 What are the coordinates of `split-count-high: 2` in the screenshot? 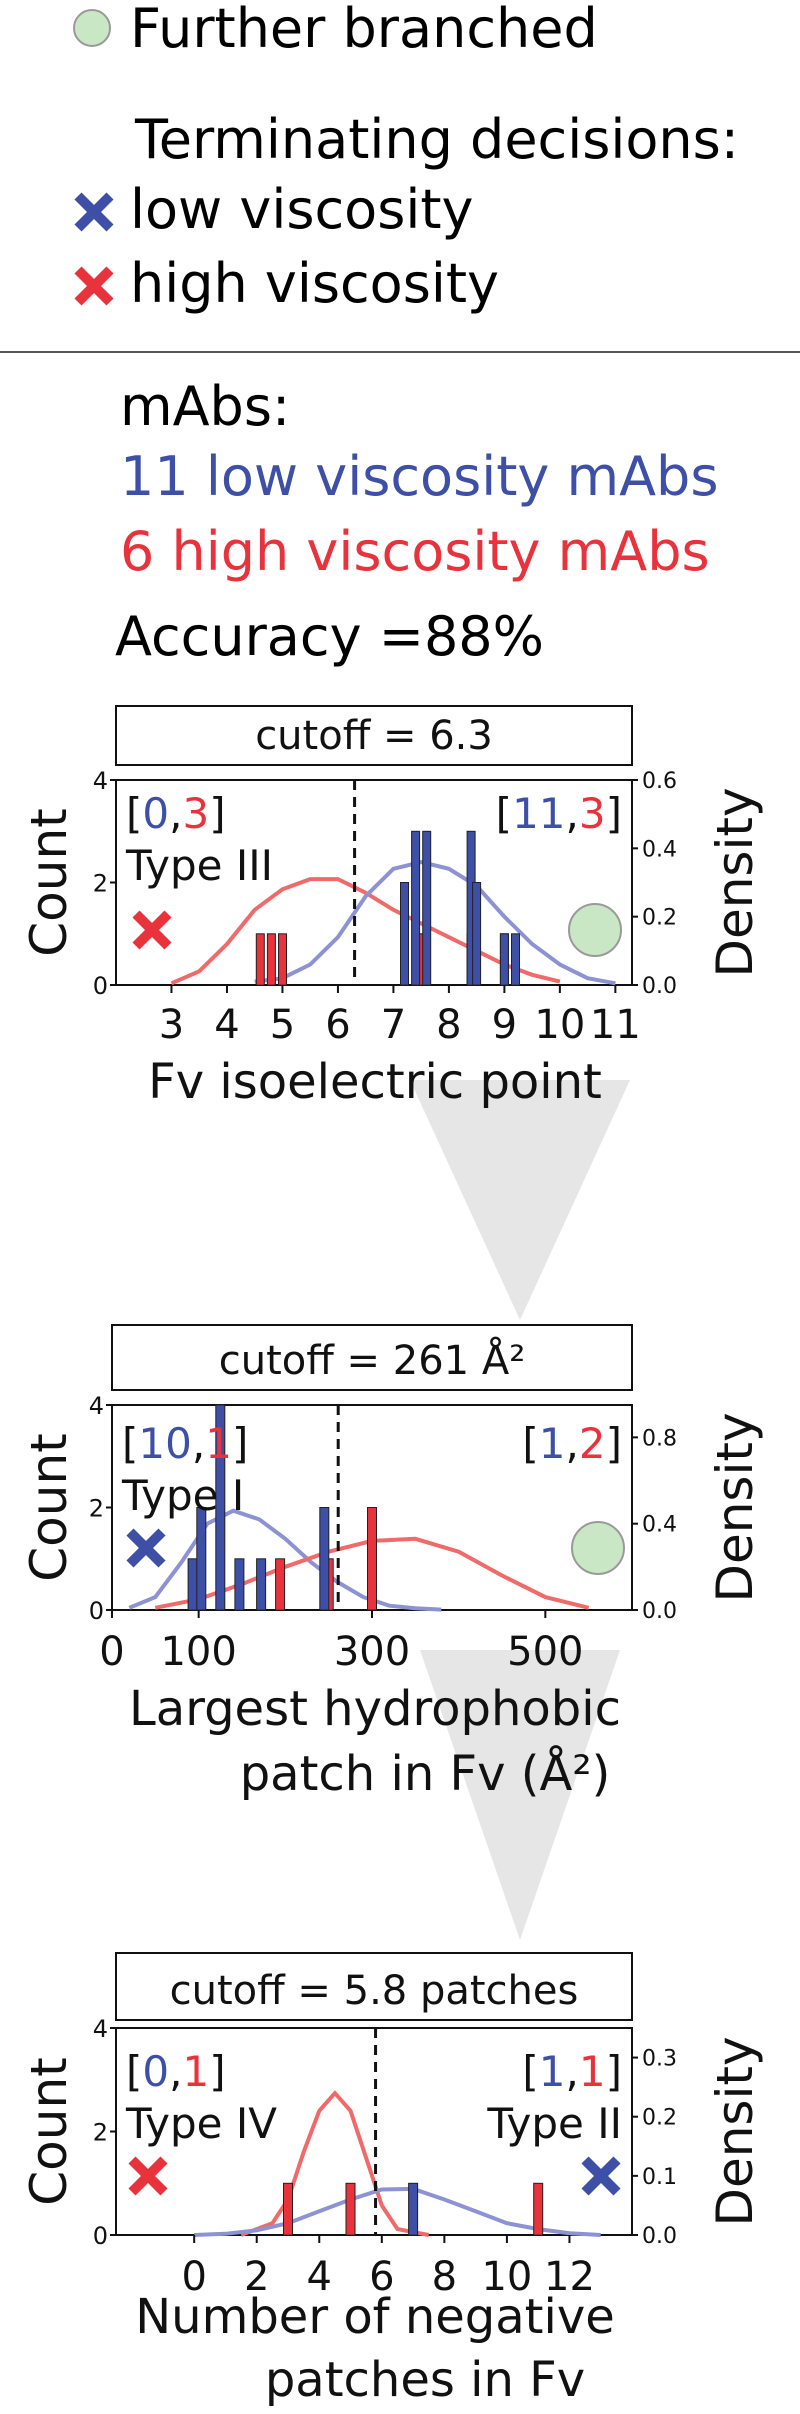 It's located at (592, 1443).